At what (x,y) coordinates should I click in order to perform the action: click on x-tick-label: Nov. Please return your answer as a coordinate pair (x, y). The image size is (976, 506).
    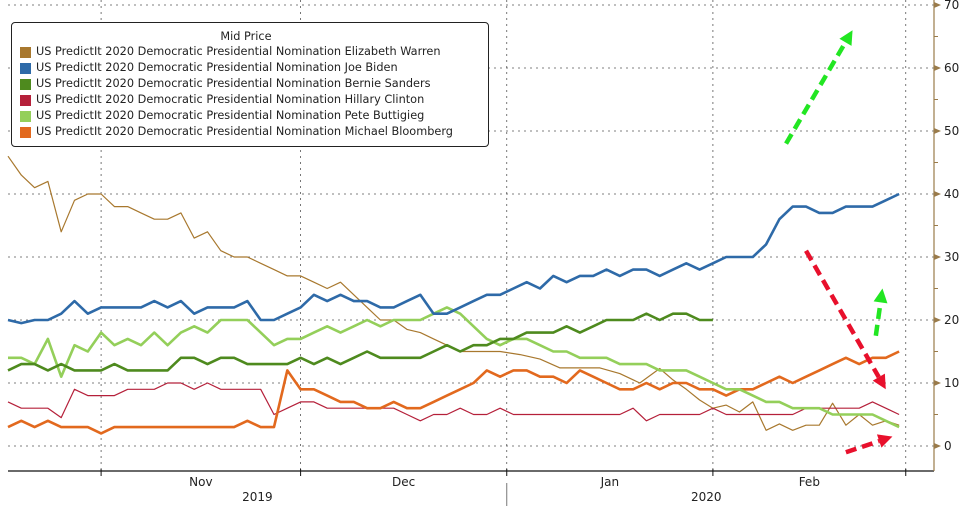
    Looking at the image, I should click on (200, 482).